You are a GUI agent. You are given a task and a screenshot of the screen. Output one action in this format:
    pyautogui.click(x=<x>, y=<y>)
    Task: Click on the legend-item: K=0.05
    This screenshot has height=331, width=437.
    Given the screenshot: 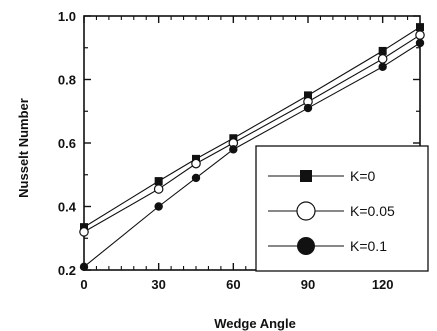 What is the action you would take?
    pyautogui.click(x=331, y=211)
    